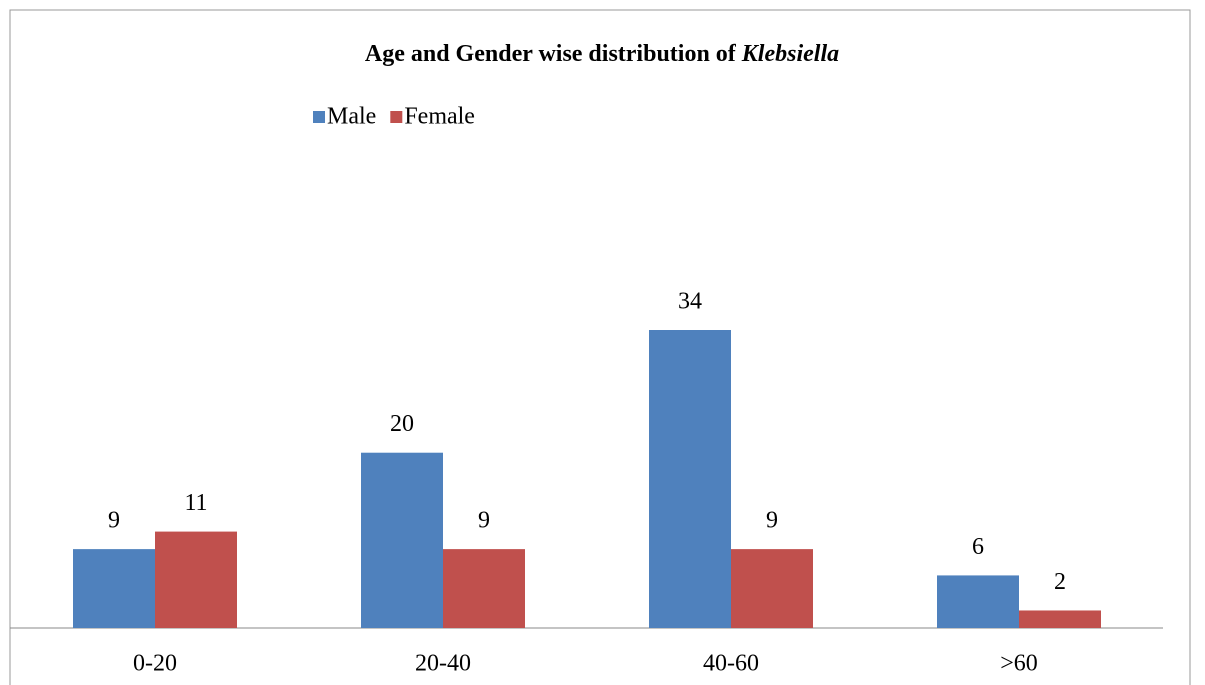 The height and width of the screenshot is (685, 1205). What do you see at coordinates (790, 54) in the screenshot?
I see `title-italic: Klebsiella` at bounding box center [790, 54].